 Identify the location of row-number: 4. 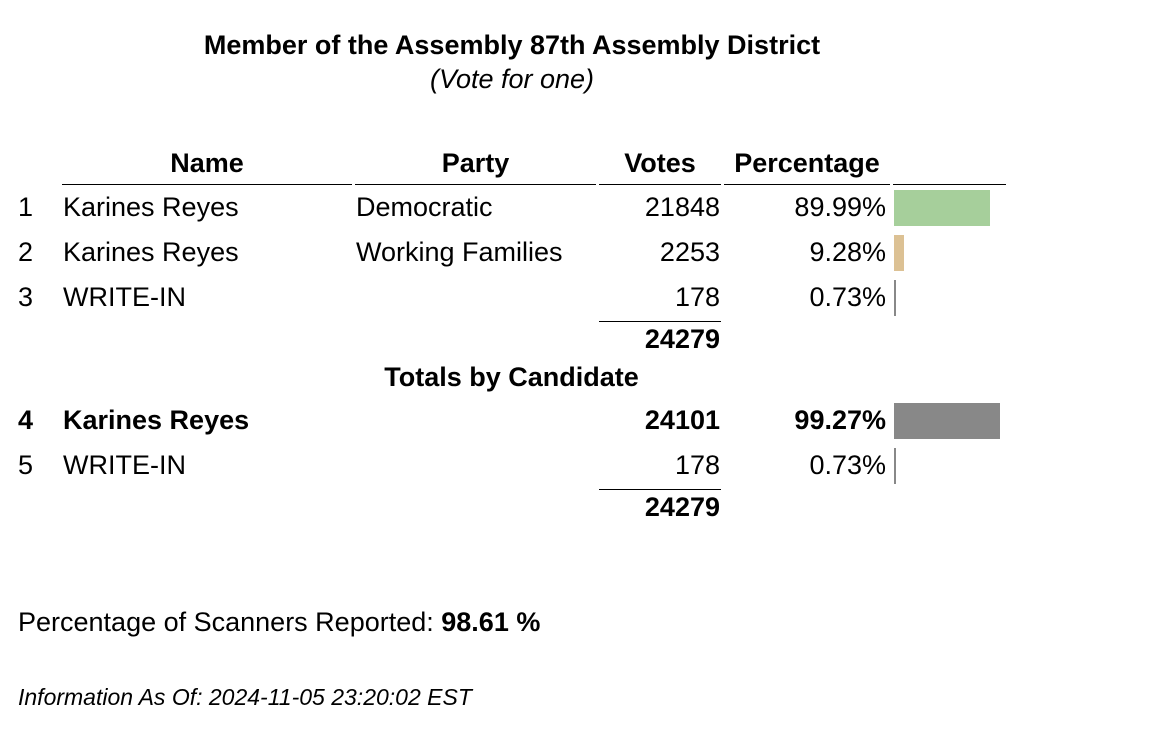
(26, 420).